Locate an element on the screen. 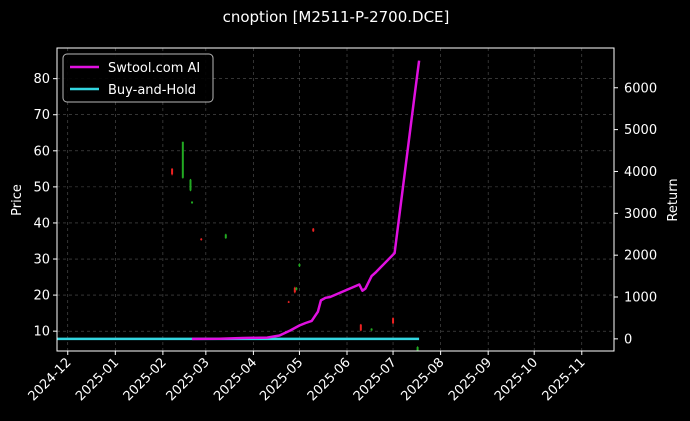  legend-label: Buy-and-Hold is located at coordinates (152, 90).